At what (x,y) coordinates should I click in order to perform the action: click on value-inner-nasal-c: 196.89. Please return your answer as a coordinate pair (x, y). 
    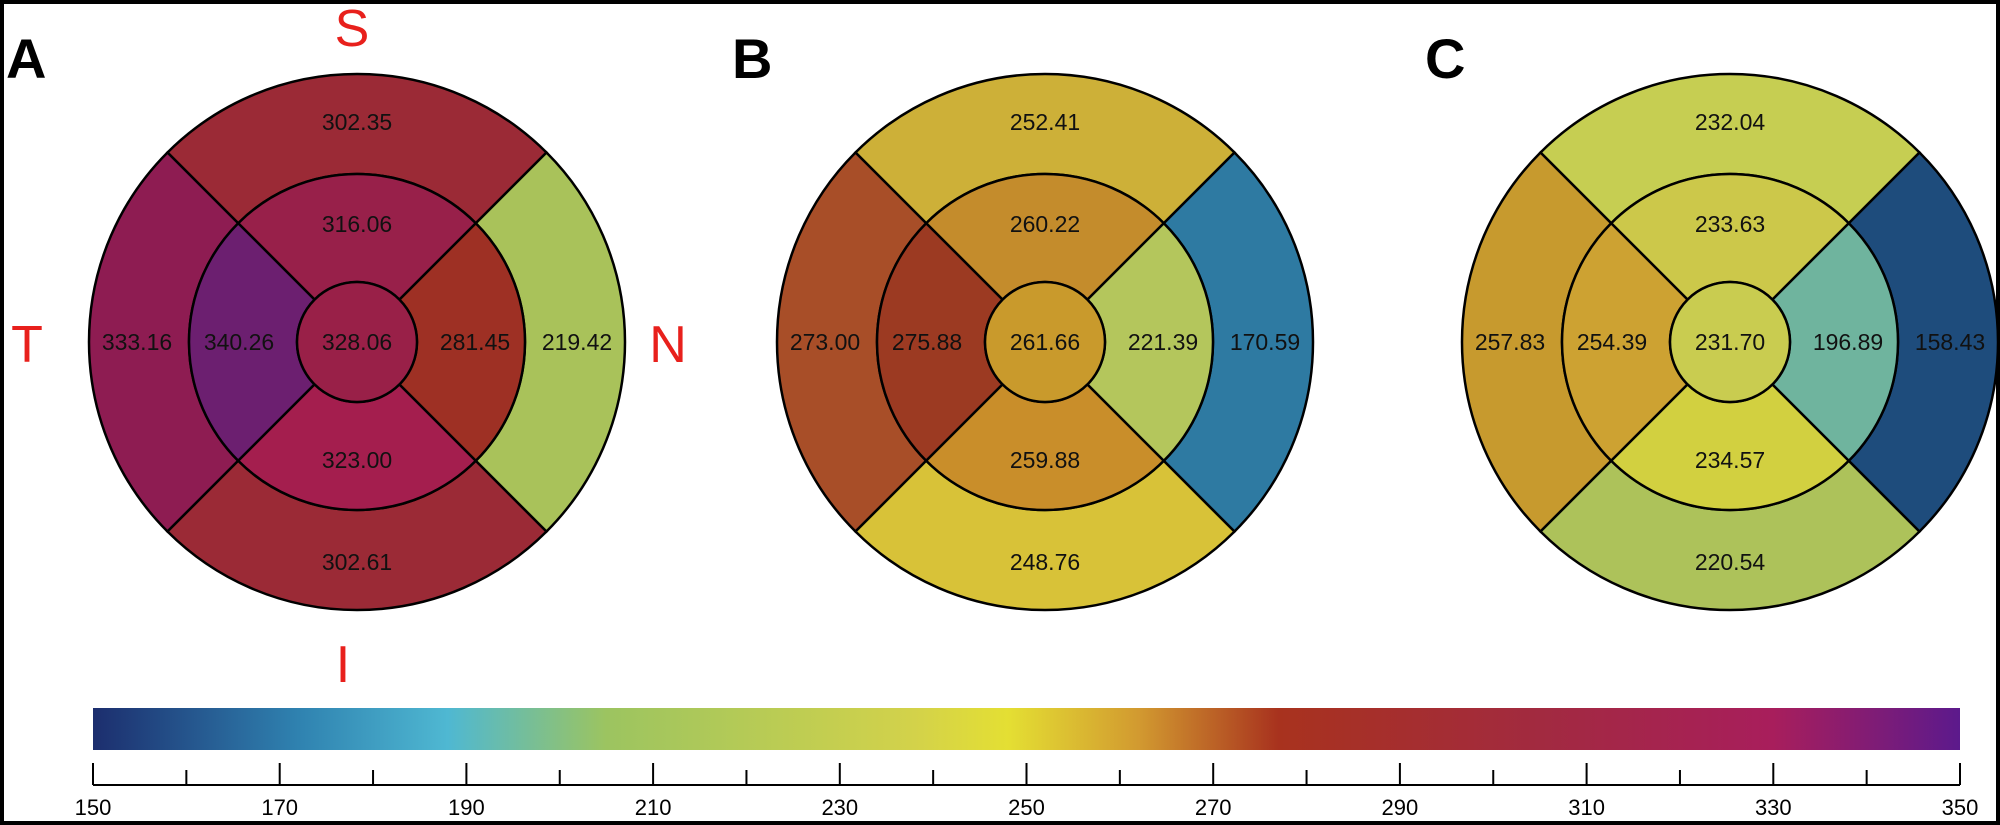
    Looking at the image, I should click on (1848, 342).